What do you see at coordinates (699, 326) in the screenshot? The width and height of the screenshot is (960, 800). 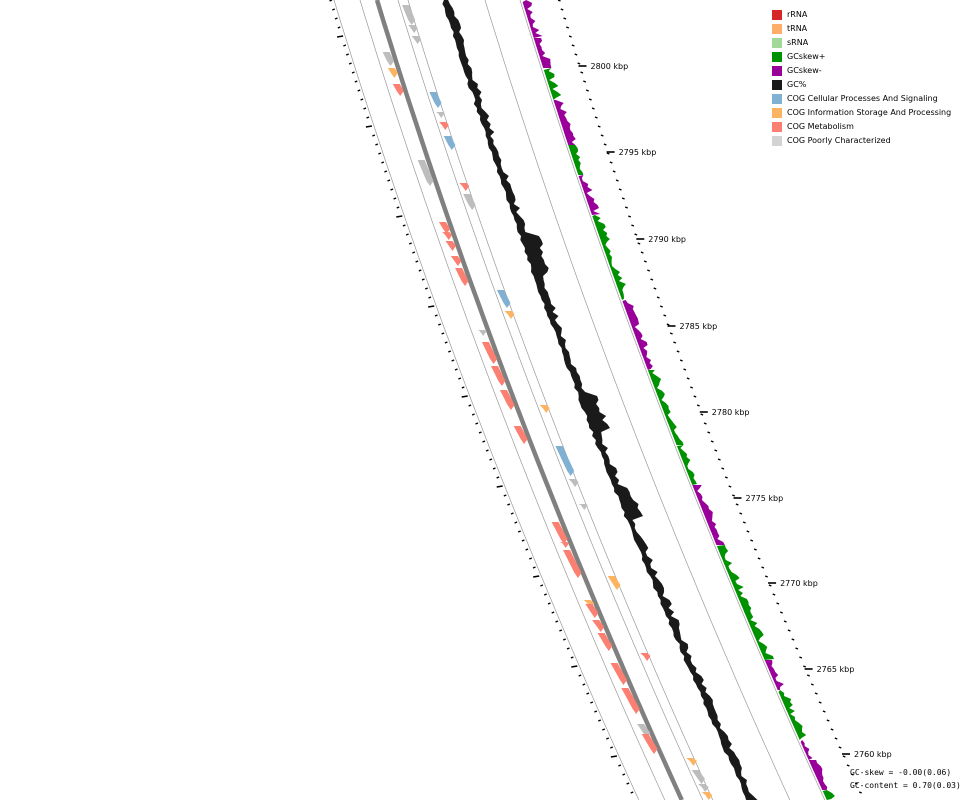 I see `ruler-label: 2785 kbp` at bounding box center [699, 326].